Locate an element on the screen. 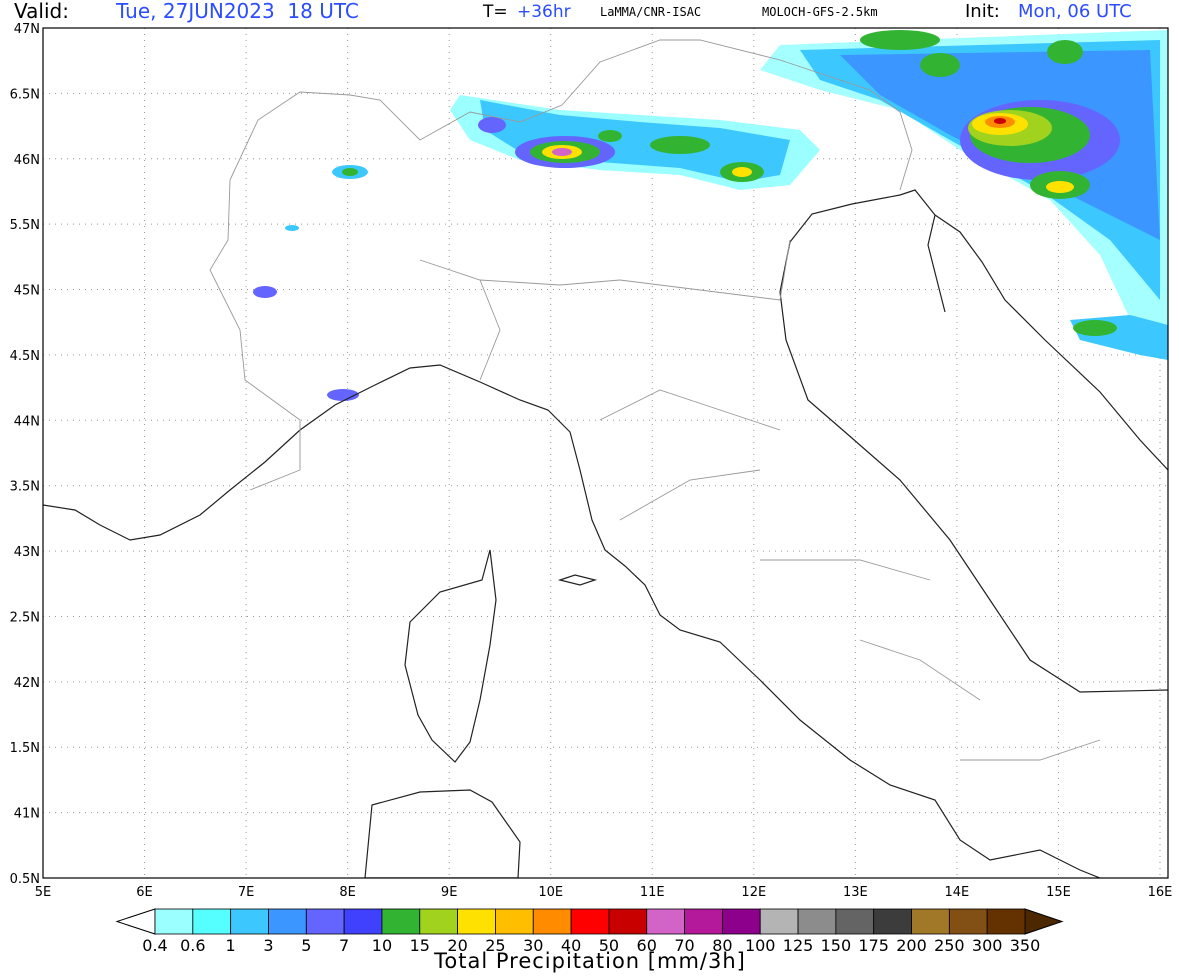  colorbar-level: 3 is located at coordinates (268, 945).